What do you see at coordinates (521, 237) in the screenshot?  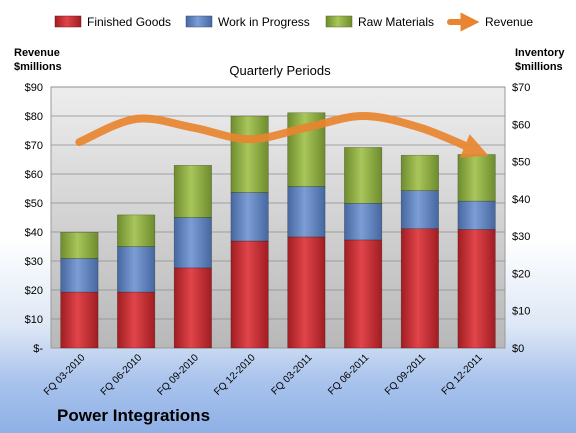 I see `right-tick-label: $30` at bounding box center [521, 237].